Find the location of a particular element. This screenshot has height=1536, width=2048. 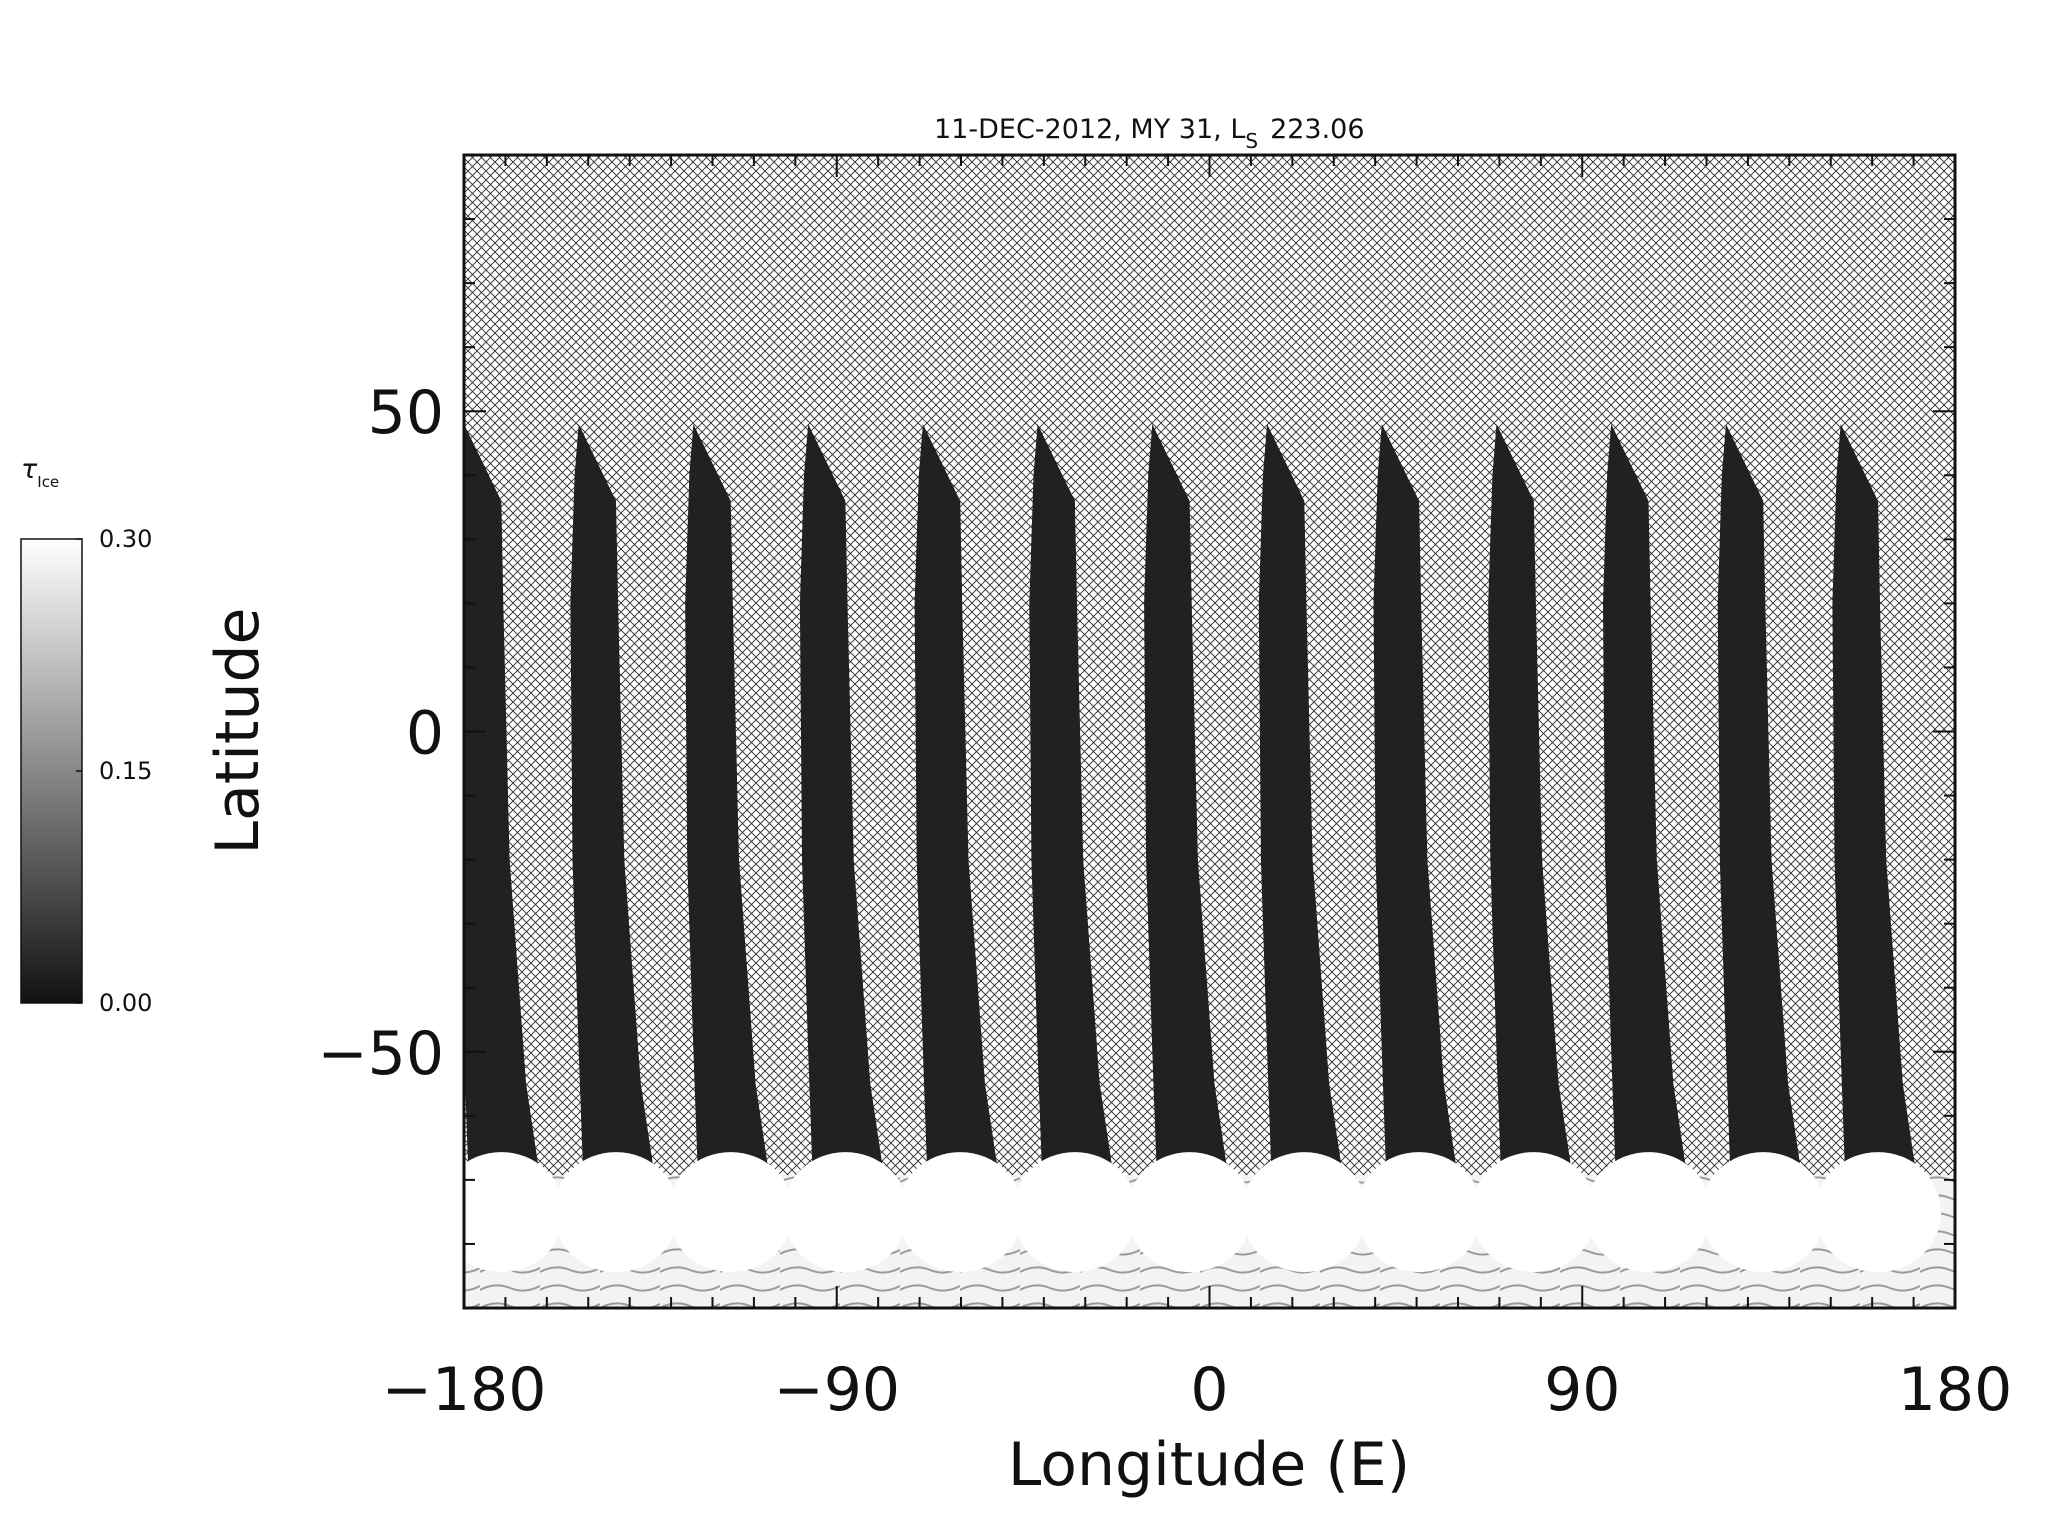

colorbar-tick-label: 0.30 is located at coordinates (125, 539).